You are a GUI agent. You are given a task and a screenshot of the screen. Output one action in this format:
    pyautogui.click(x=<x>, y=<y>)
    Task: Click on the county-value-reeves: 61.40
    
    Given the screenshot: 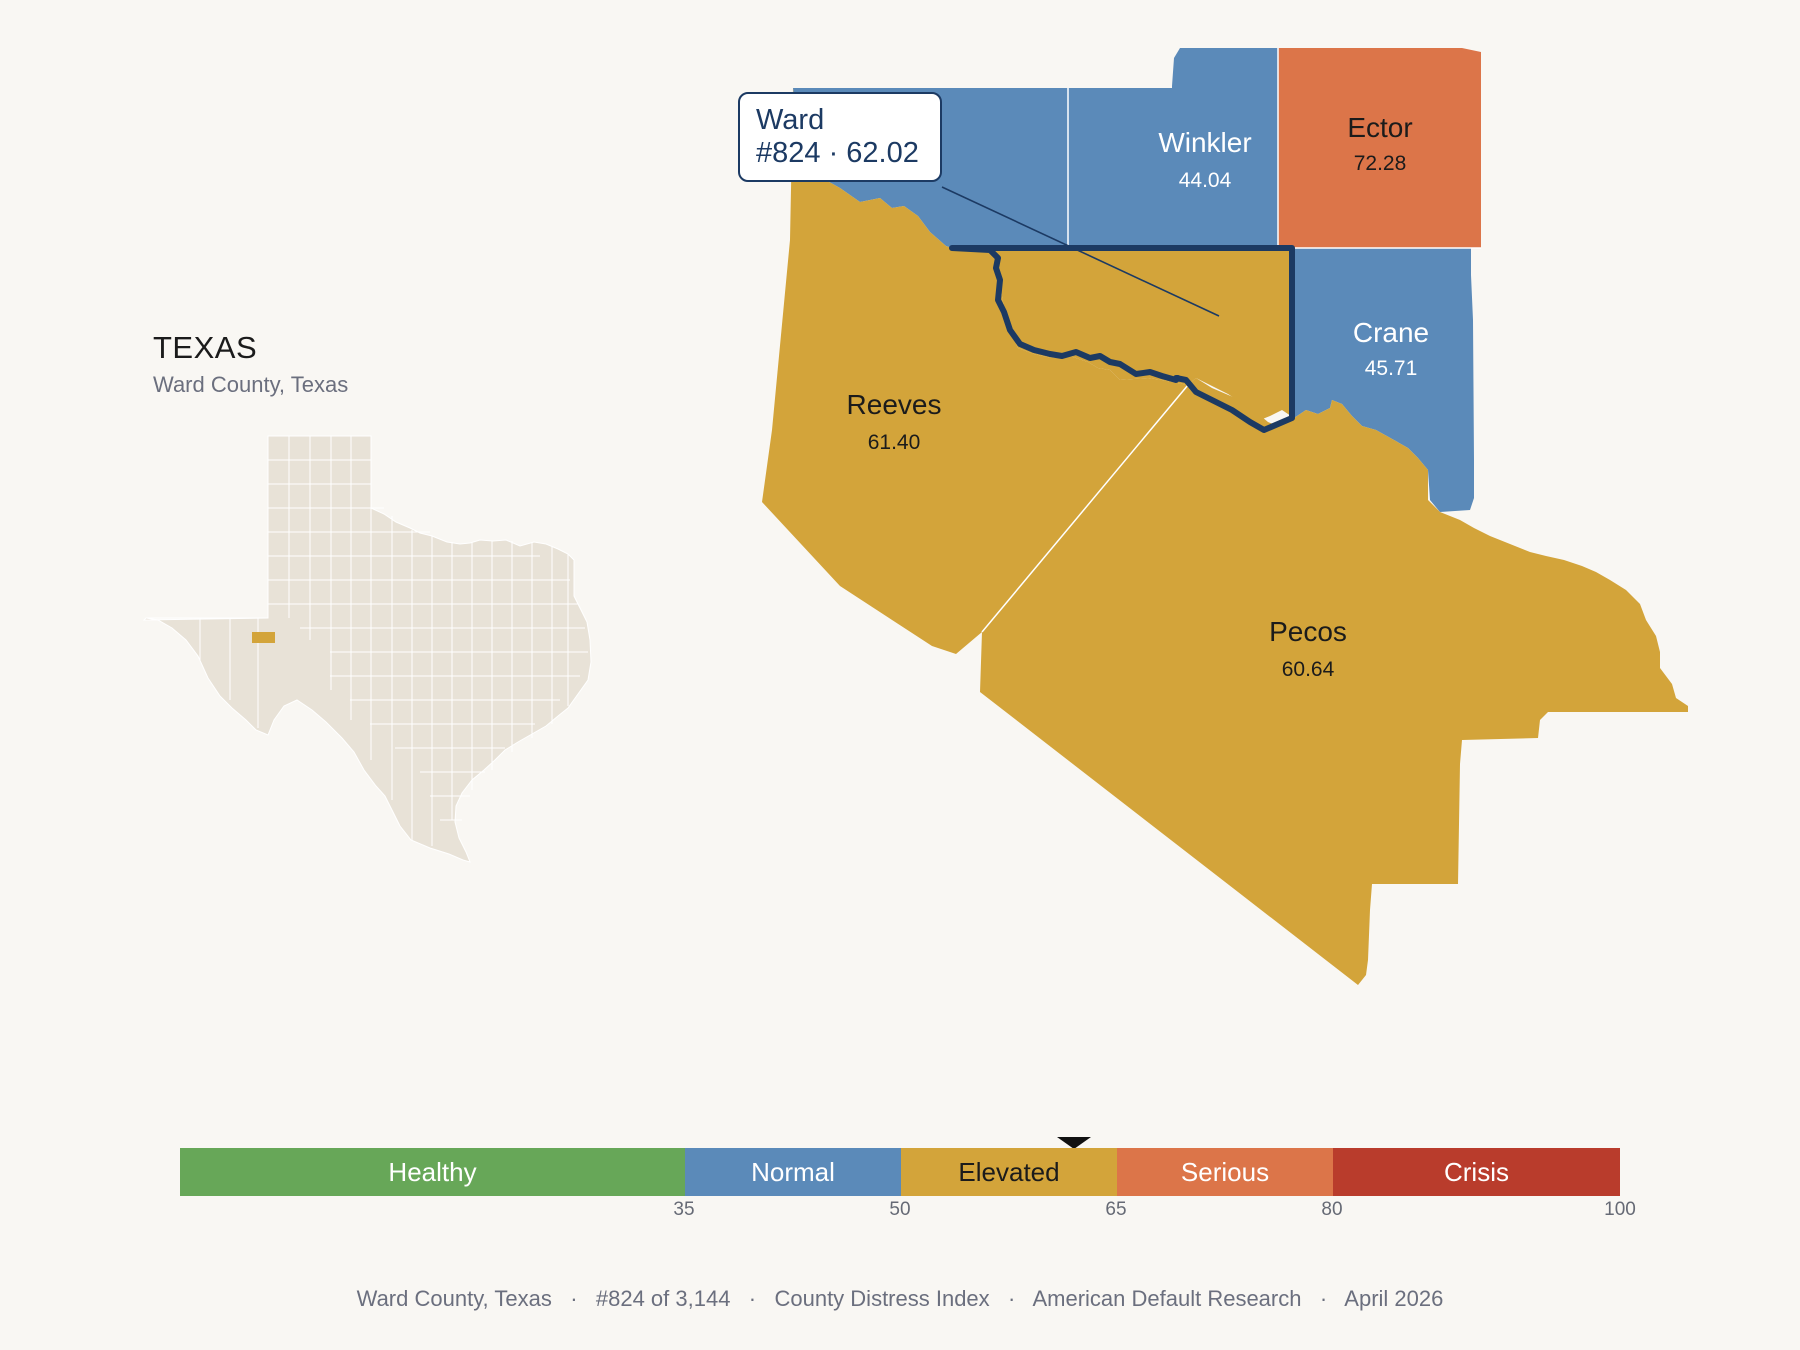 What is the action you would take?
    pyautogui.click(x=894, y=442)
    